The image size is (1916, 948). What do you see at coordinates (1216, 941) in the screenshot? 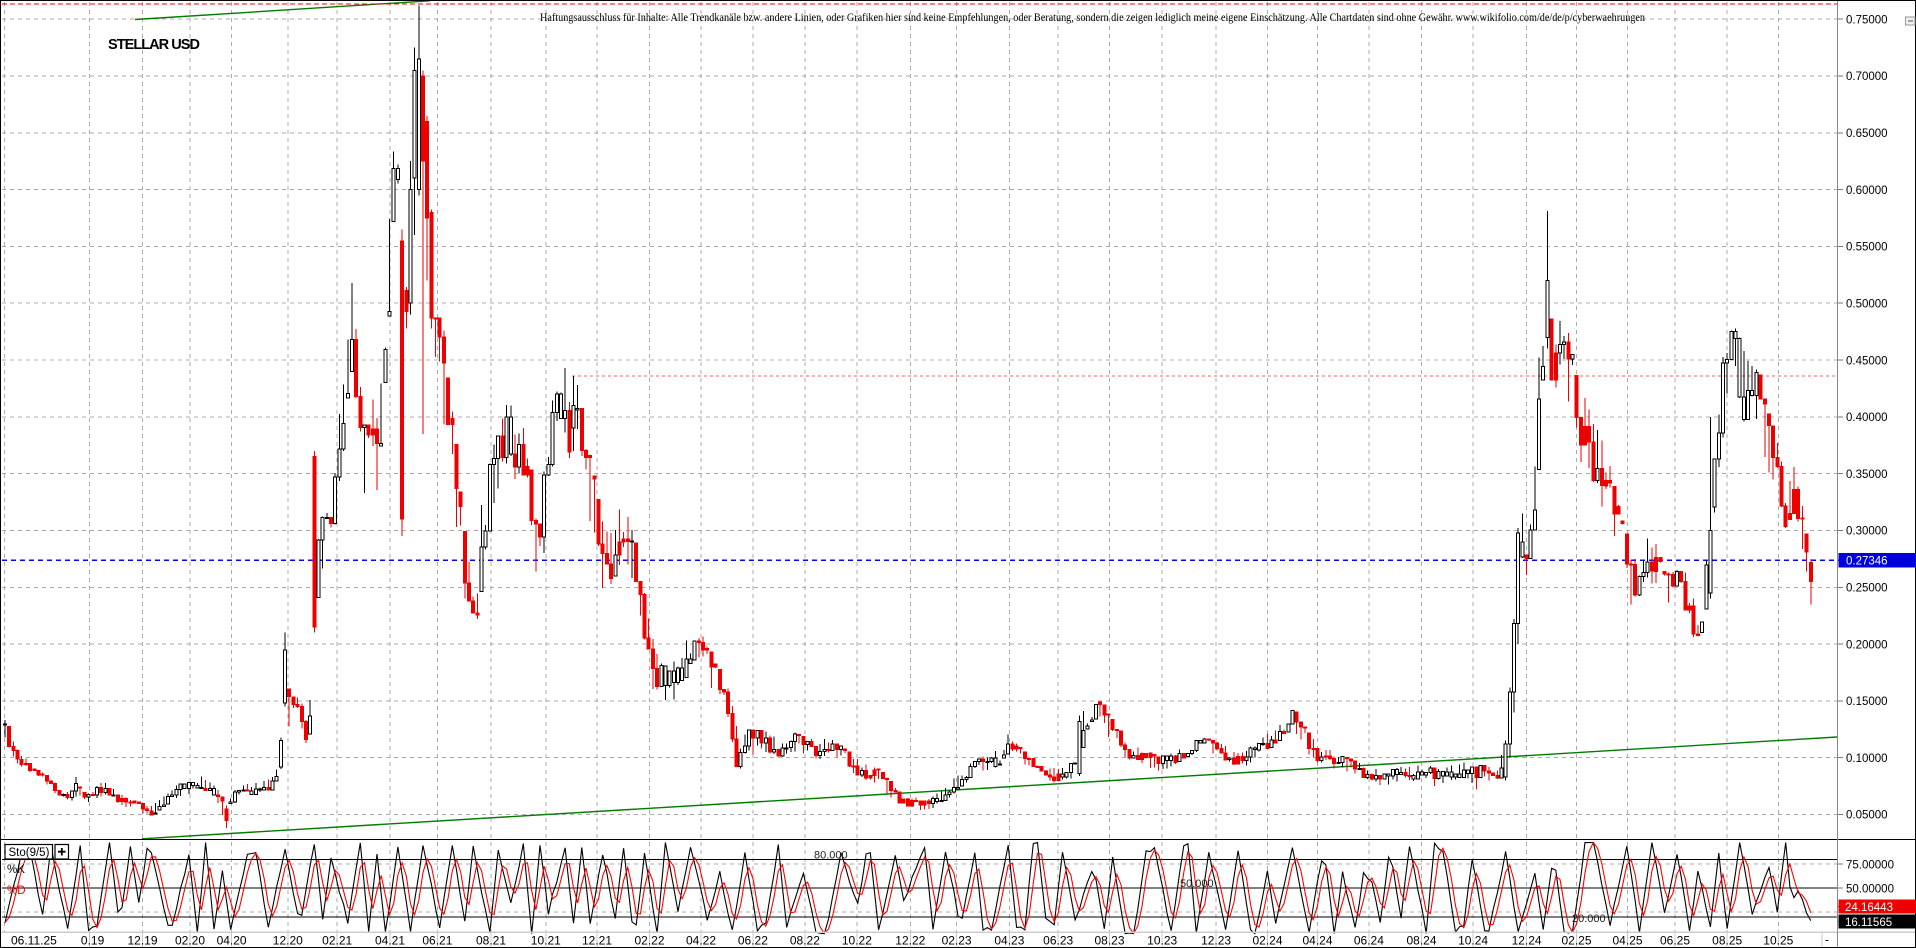
I see `svg-text: 12.23` at bounding box center [1216, 941].